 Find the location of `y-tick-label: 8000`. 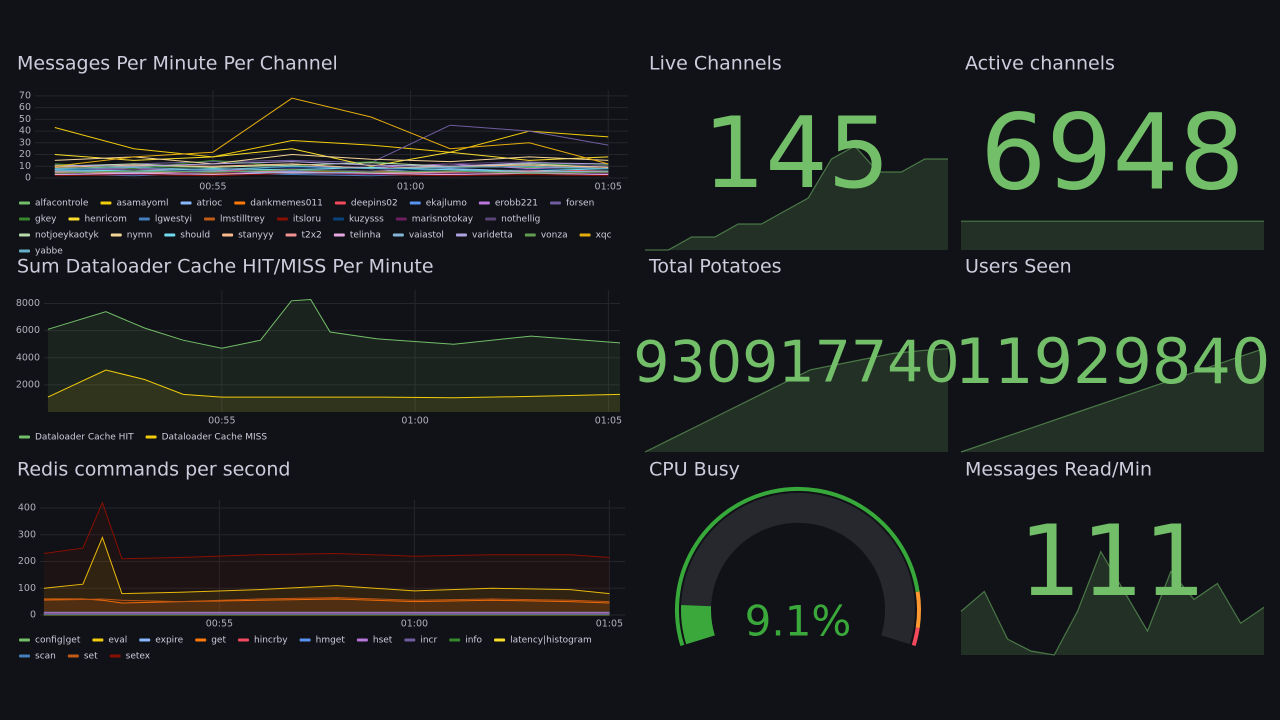

y-tick-label: 8000 is located at coordinates (28, 303).